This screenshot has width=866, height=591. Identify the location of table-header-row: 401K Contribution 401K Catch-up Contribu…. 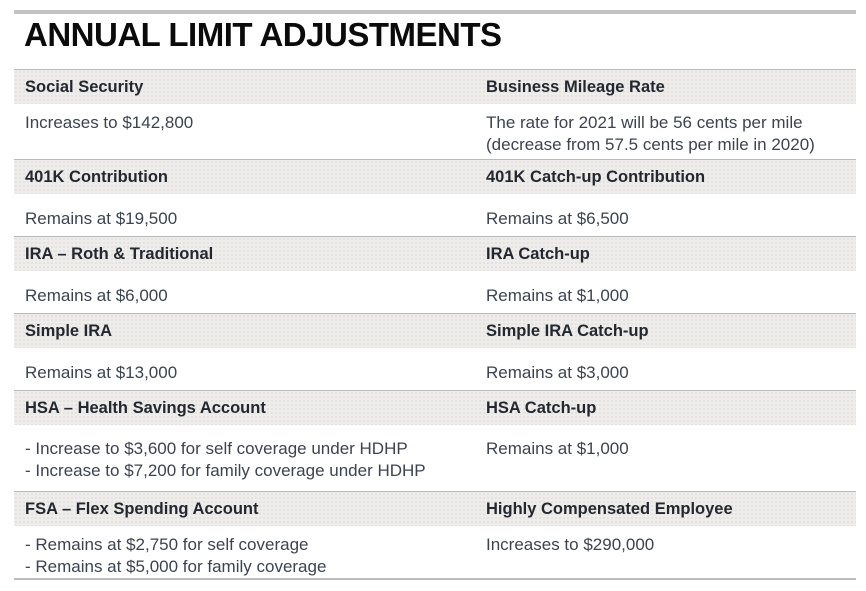
(435, 176).